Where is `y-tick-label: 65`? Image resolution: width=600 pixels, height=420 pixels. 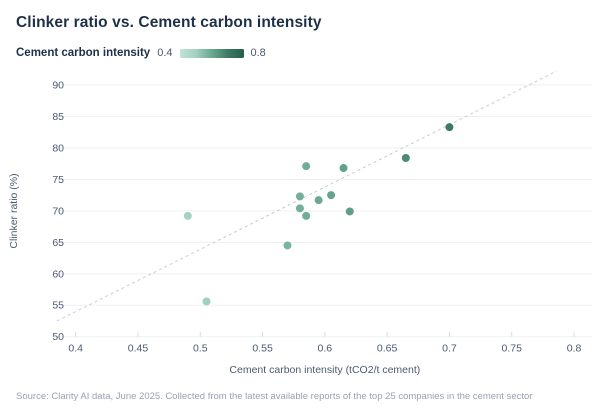 y-tick-label: 65 is located at coordinates (58, 243).